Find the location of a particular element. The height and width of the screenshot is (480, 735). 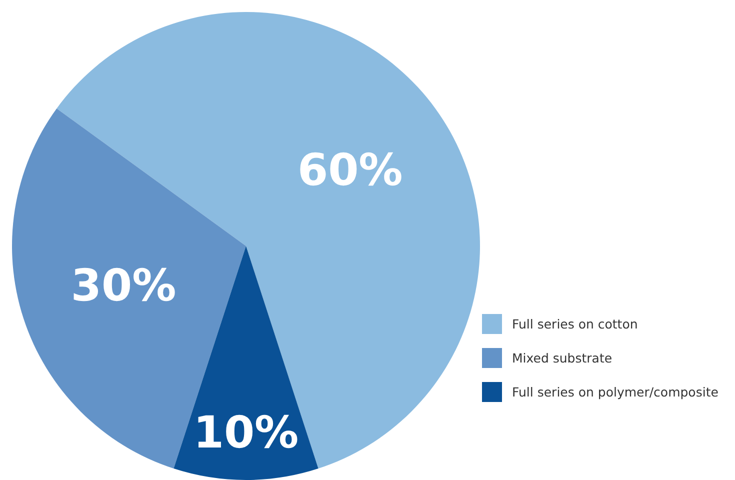

data-label: 60% is located at coordinates (350, 170).